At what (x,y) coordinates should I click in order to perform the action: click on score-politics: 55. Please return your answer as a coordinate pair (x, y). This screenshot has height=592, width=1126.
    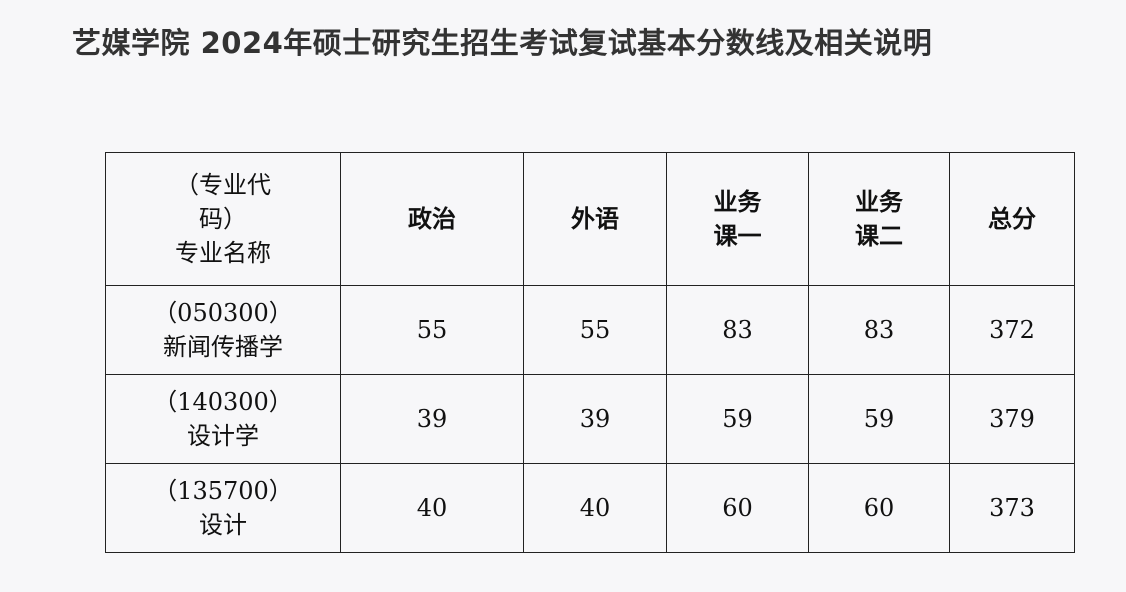
    Looking at the image, I should click on (432, 330).